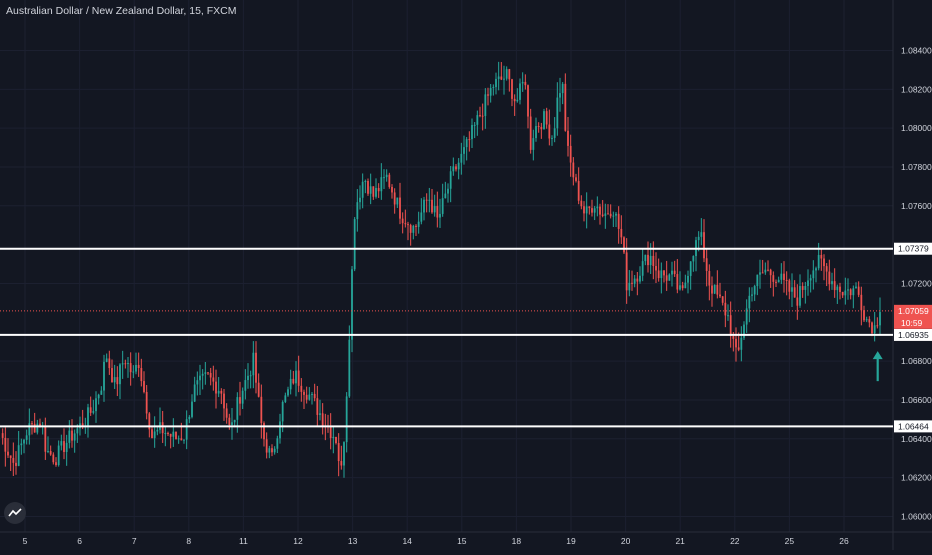 The height and width of the screenshot is (555, 932). Describe the element at coordinates (913, 249) in the screenshot. I see `level-price-label: 1.07379` at that location.